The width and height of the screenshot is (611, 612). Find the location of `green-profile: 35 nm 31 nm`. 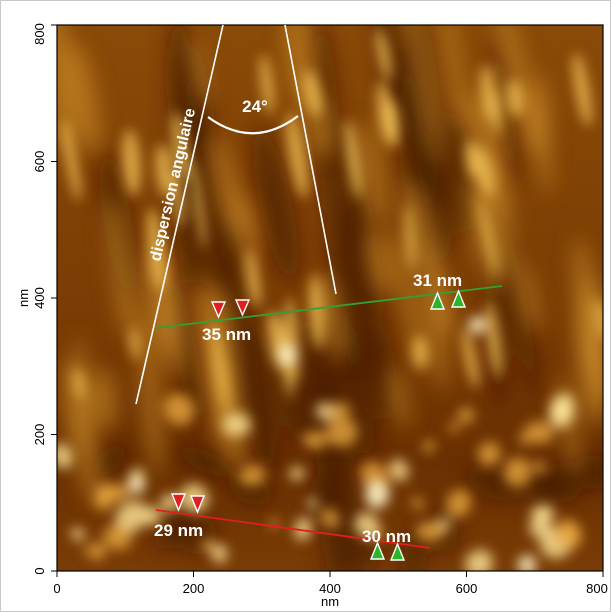

green-profile: 35 nm 31 nm is located at coordinates (329, 307).